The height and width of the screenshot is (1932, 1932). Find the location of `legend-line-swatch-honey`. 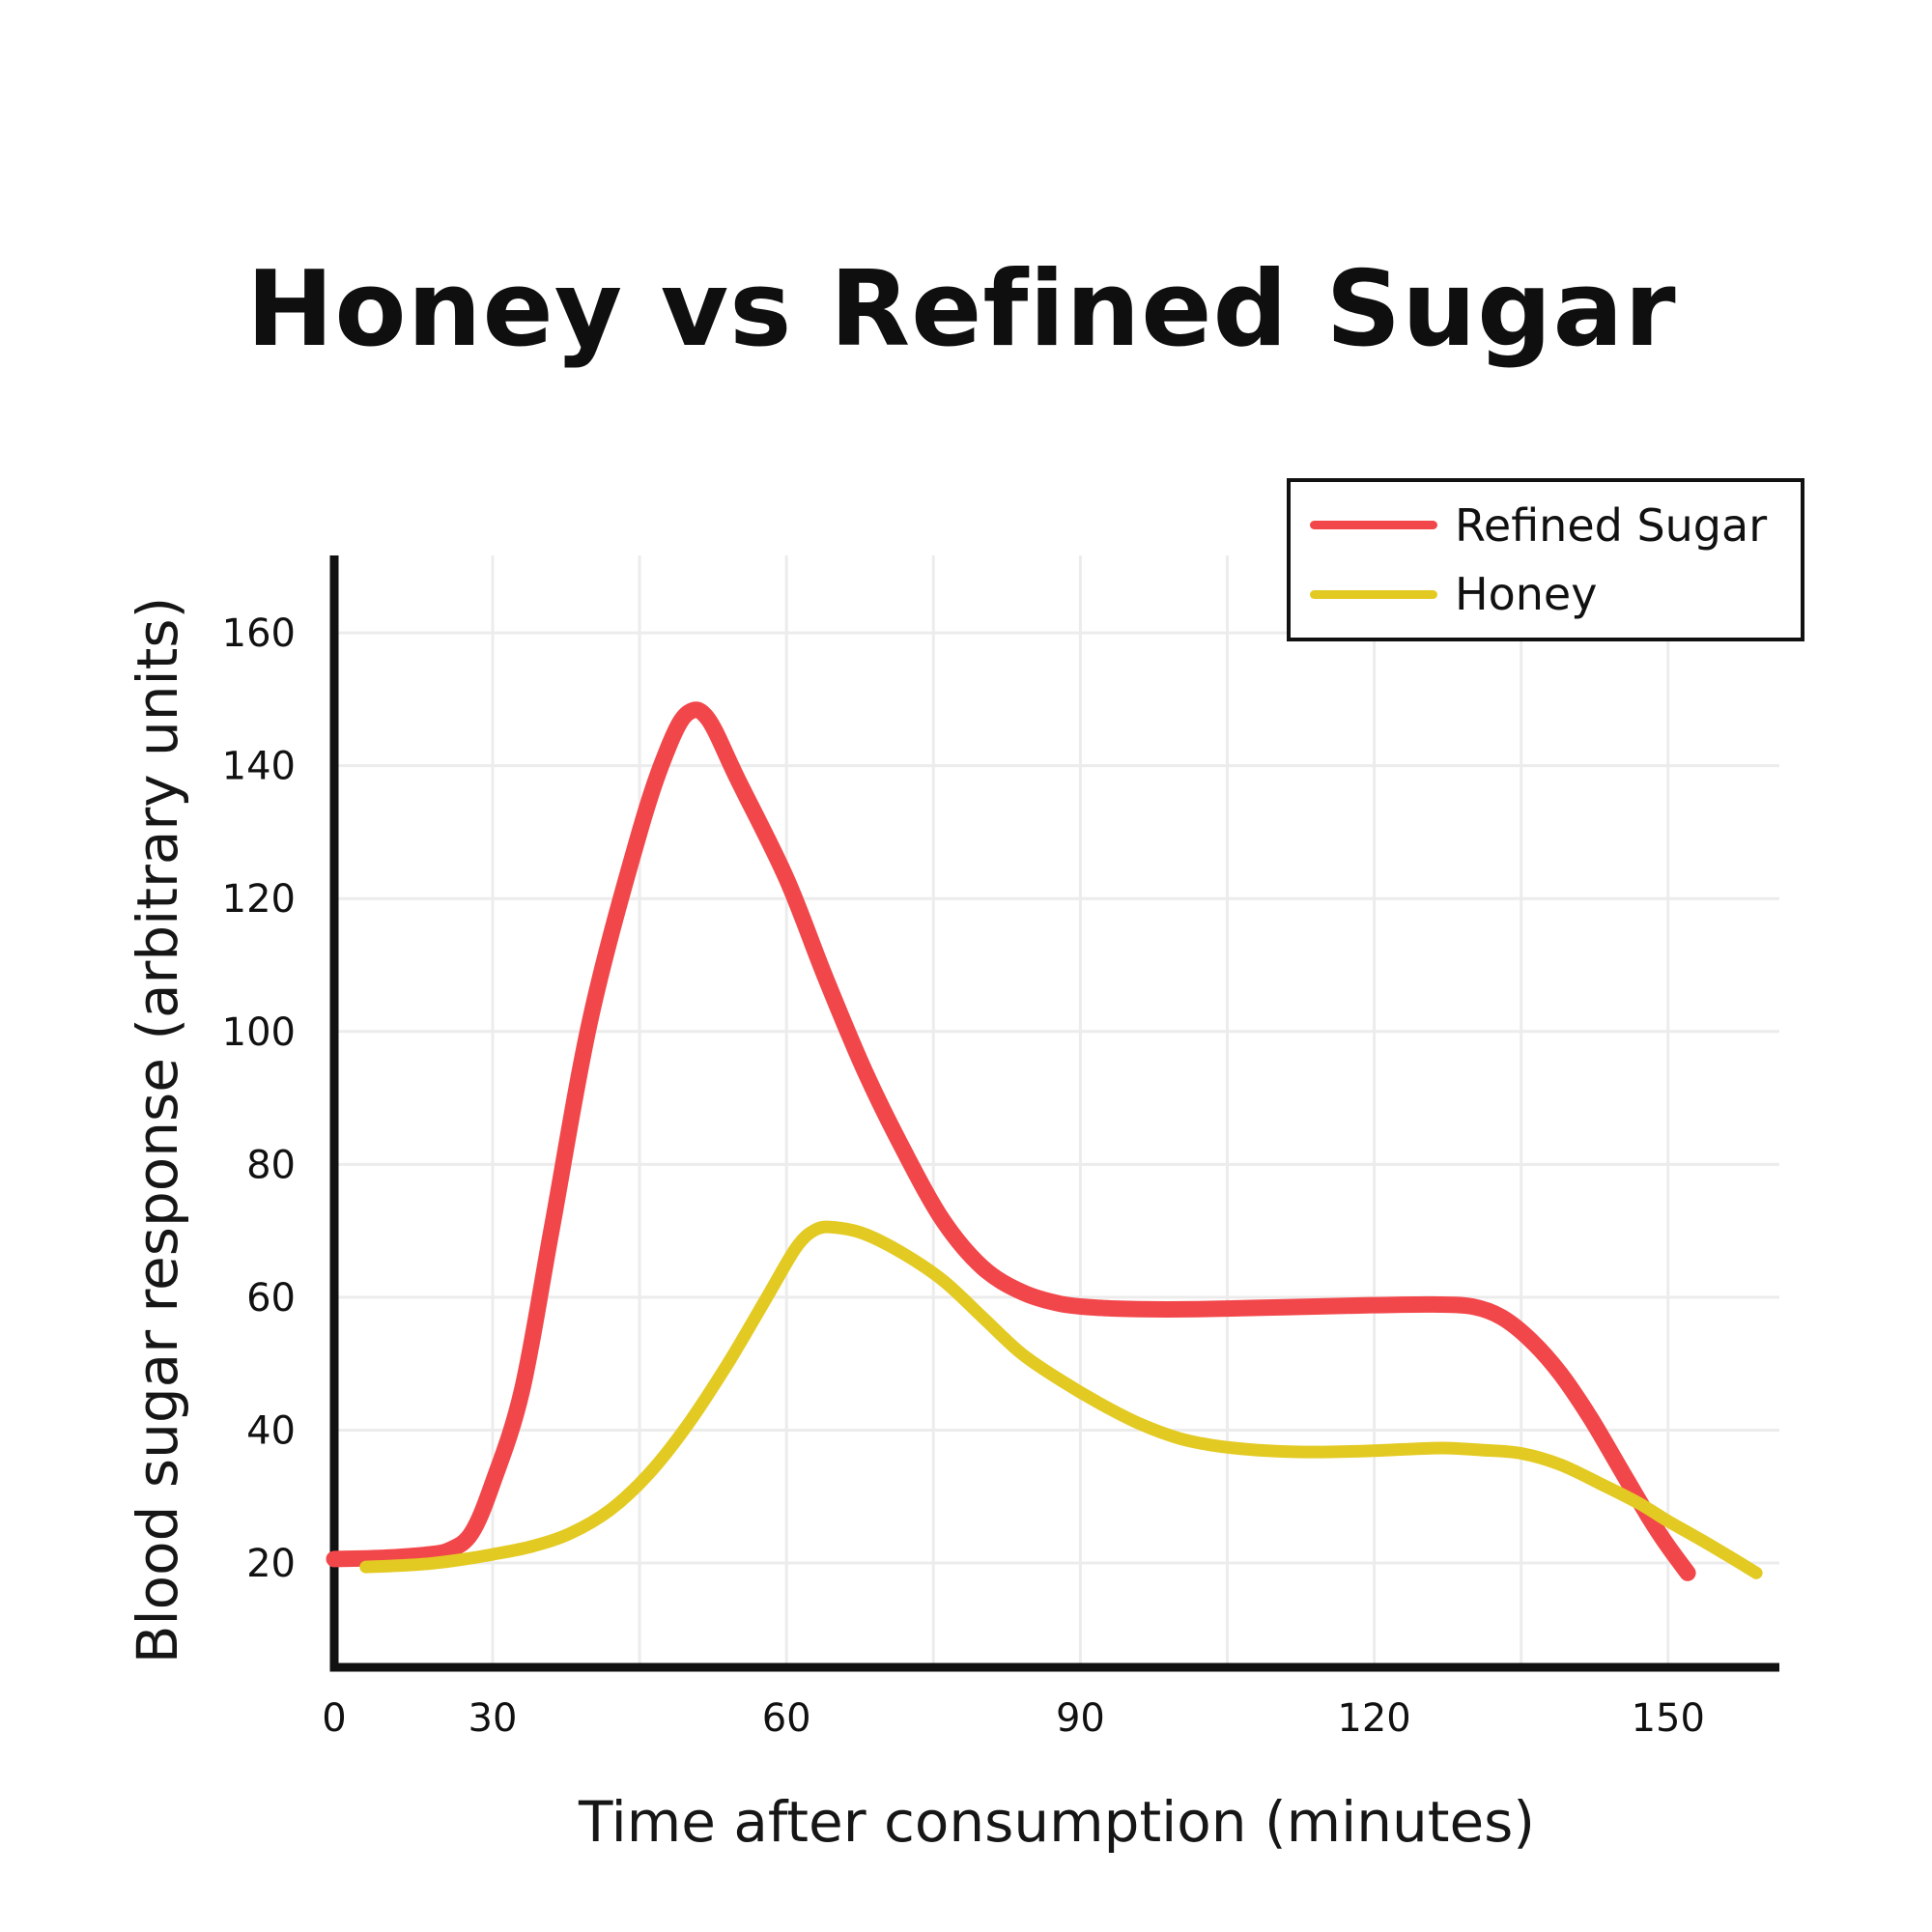

legend-line-swatch-honey is located at coordinates (1373, 594).